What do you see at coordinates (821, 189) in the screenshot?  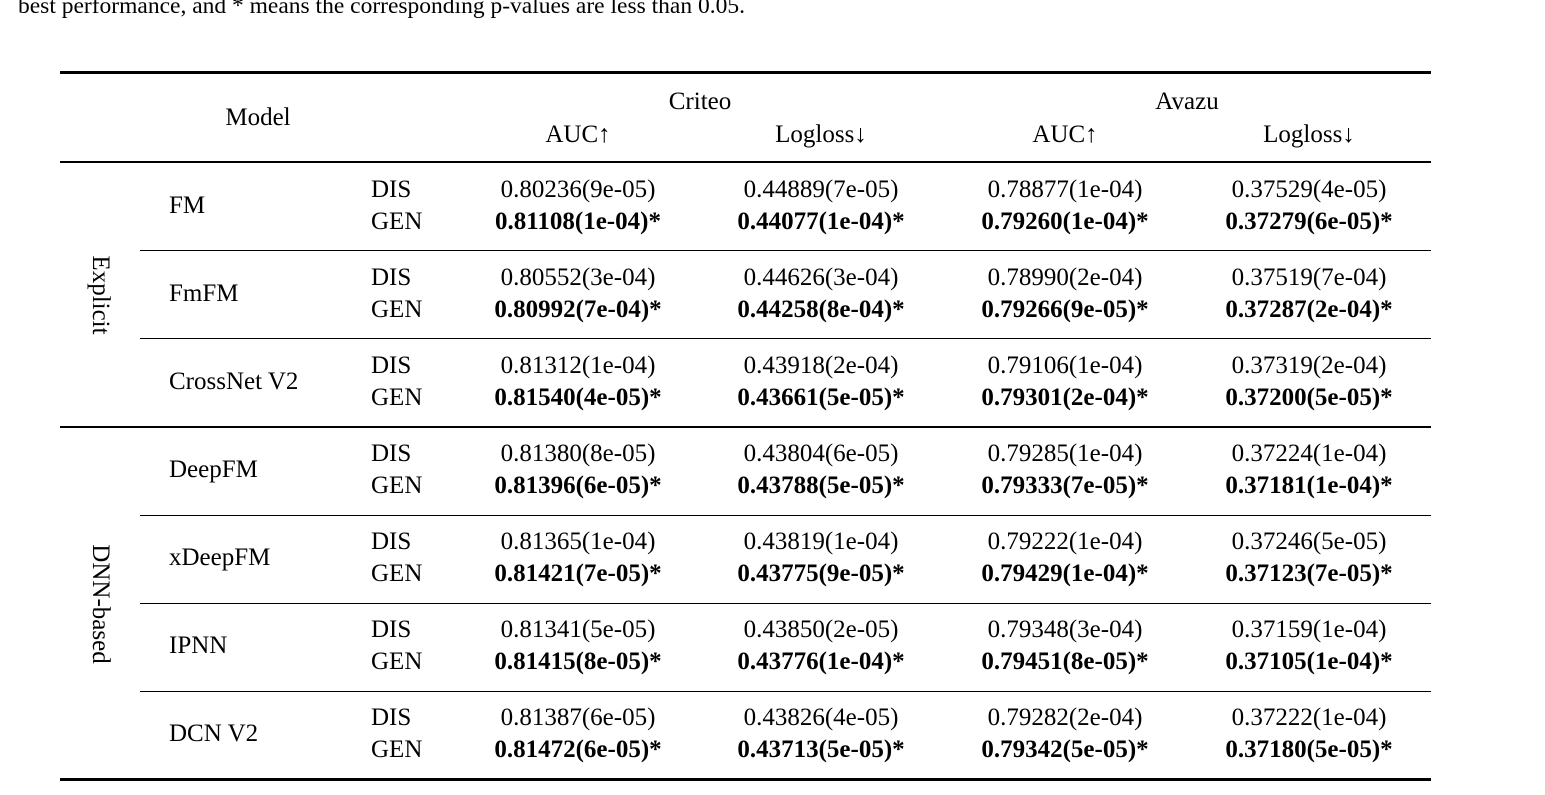 I see `dis-value-cell: 0.44889(7e-05)` at bounding box center [821, 189].